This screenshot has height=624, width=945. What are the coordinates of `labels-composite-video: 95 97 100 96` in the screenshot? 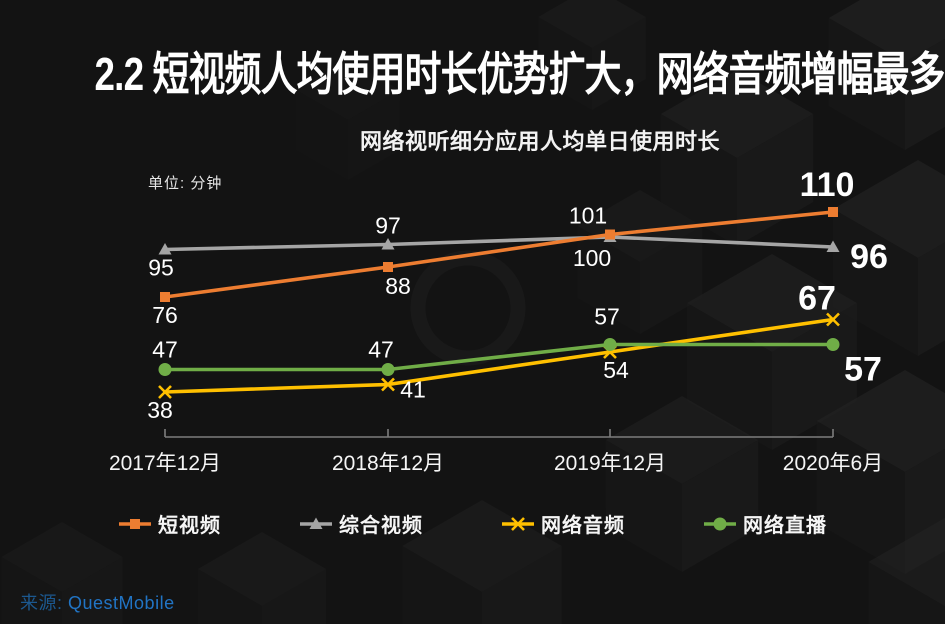 It's located at (518, 247).